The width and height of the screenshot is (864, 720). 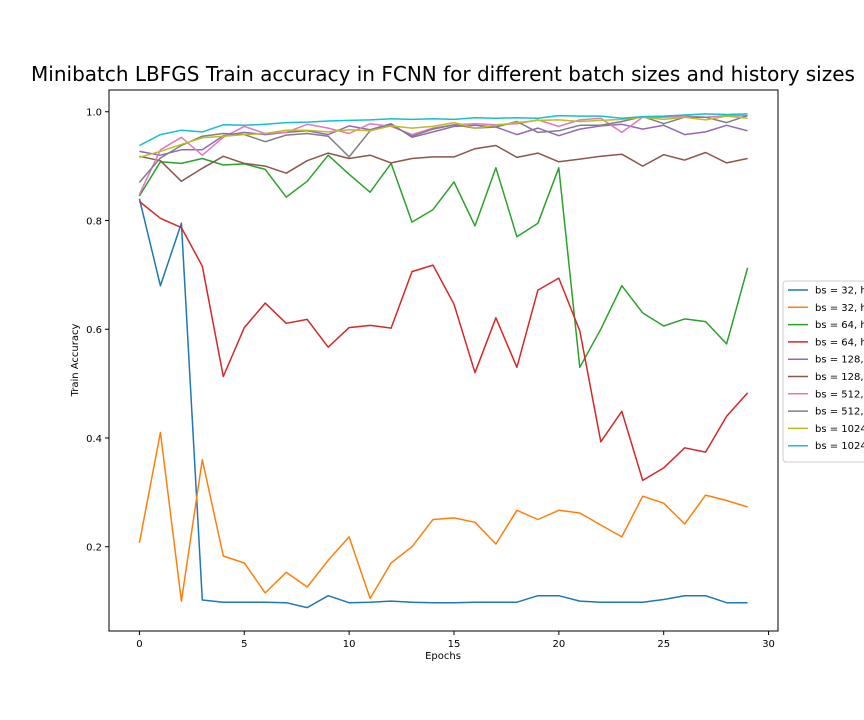 I want to click on x-tick-label: 5, so click(x=244, y=644).